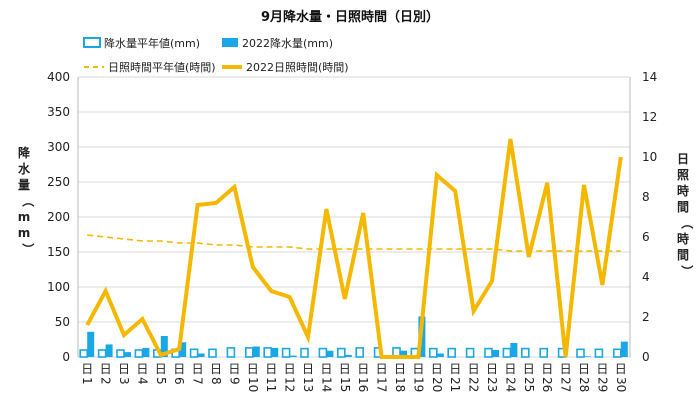 The height and width of the screenshot is (413, 700). I want to click on left-axis-label: 降水量 （ mm ）, so click(27, 200).